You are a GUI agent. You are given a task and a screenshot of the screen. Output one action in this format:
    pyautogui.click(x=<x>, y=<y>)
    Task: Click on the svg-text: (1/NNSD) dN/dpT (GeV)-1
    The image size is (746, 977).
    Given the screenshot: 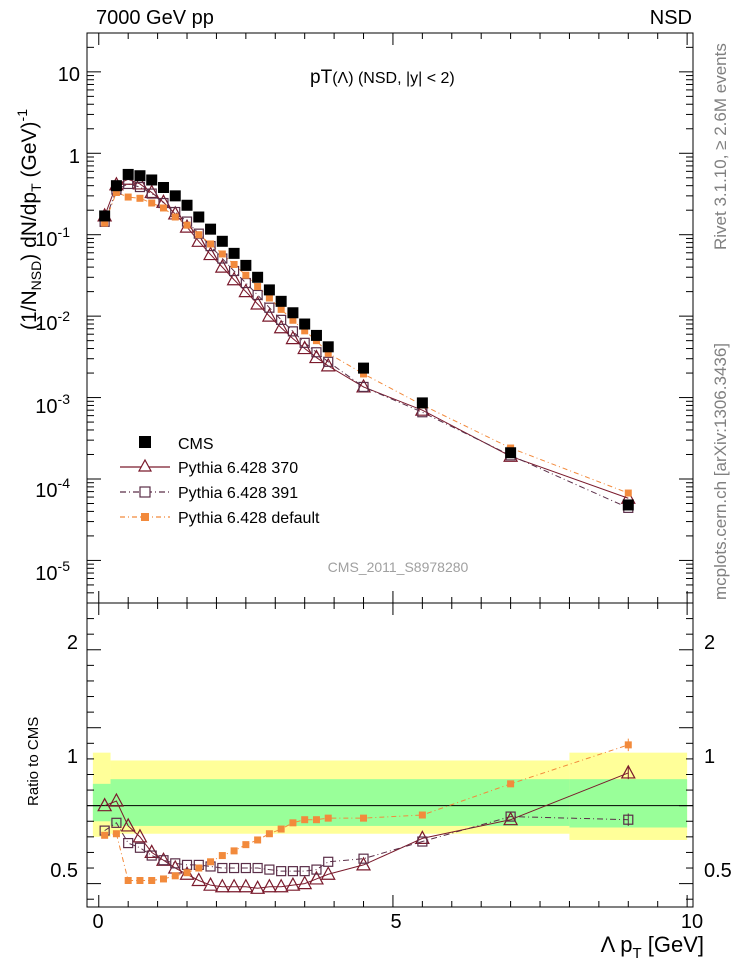 What is the action you would take?
    pyautogui.click(x=29, y=219)
    